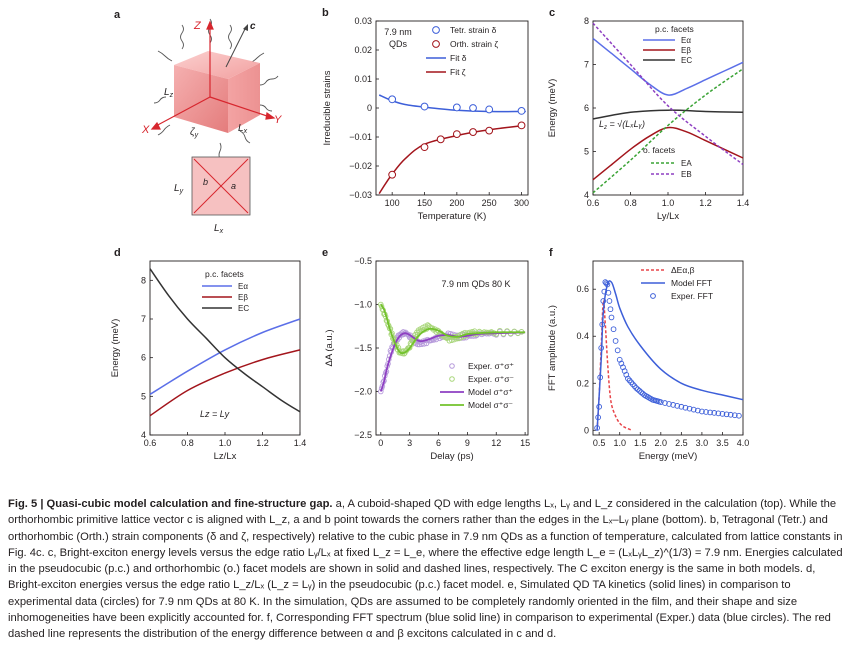  What do you see at coordinates (691, 283) in the screenshot?
I see `legend-label: Model FFT` at bounding box center [691, 283].